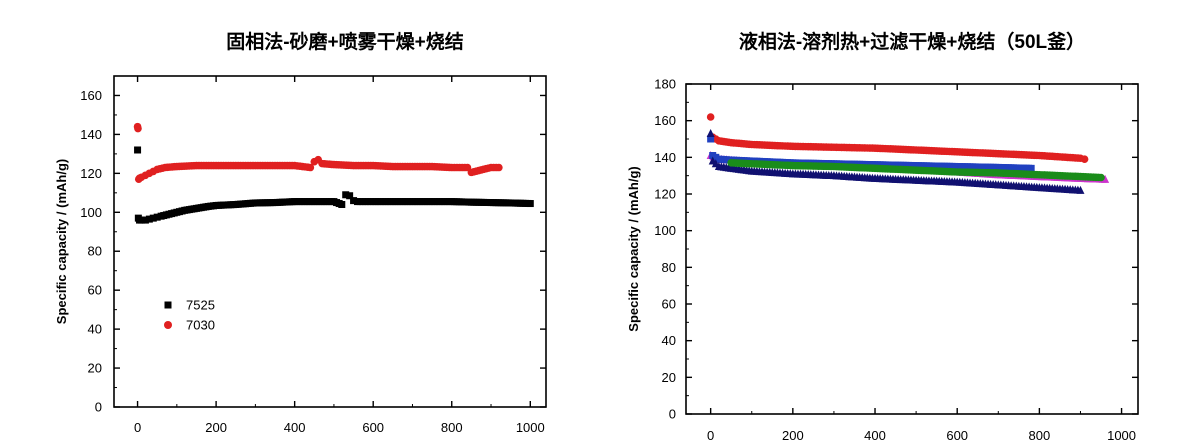 The height and width of the screenshot is (444, 1200). Describe the element at coordinates (189, 315) in the screenshot. I see `legend: 7525 7030` at that location.